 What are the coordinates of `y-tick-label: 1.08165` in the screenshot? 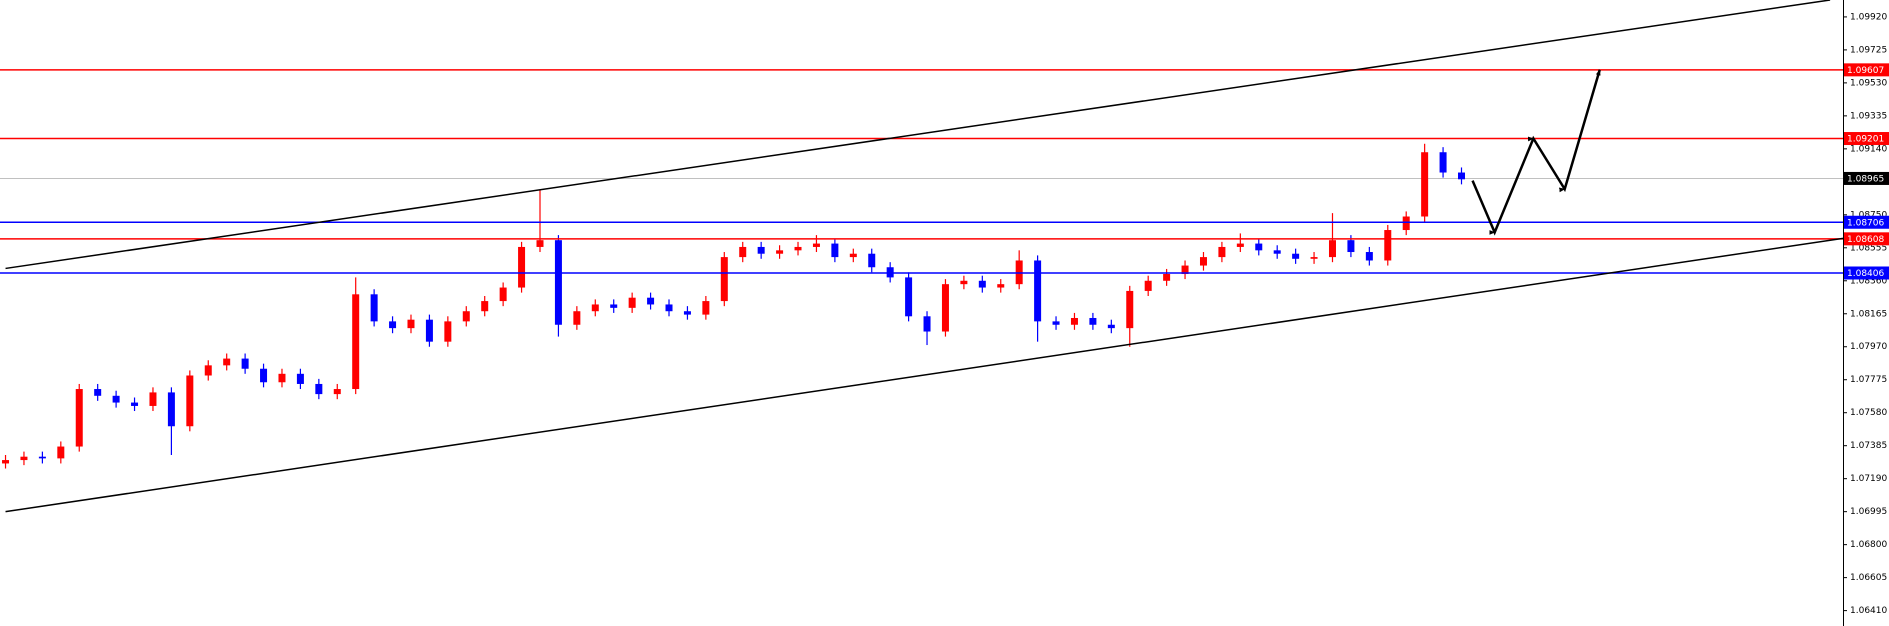 It's located at (1868, 314).